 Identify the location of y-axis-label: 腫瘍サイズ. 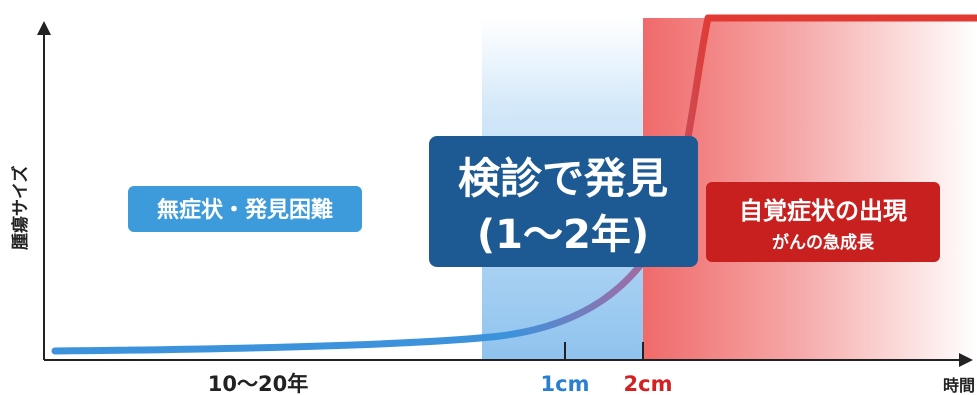
(20, 208).